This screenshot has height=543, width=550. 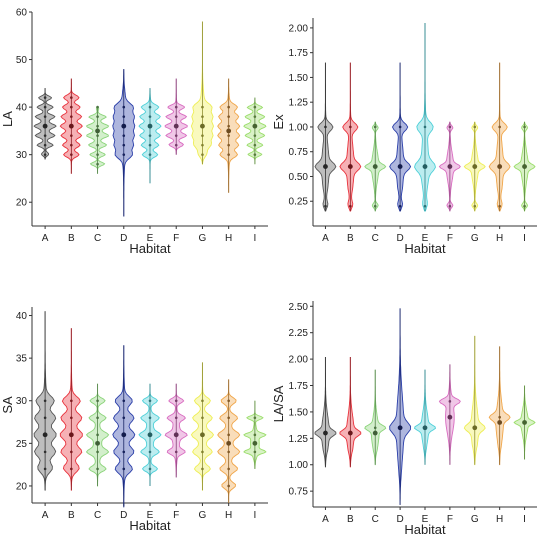 I want to click on y-axis-title: Ex, so click(x=278, y=122).